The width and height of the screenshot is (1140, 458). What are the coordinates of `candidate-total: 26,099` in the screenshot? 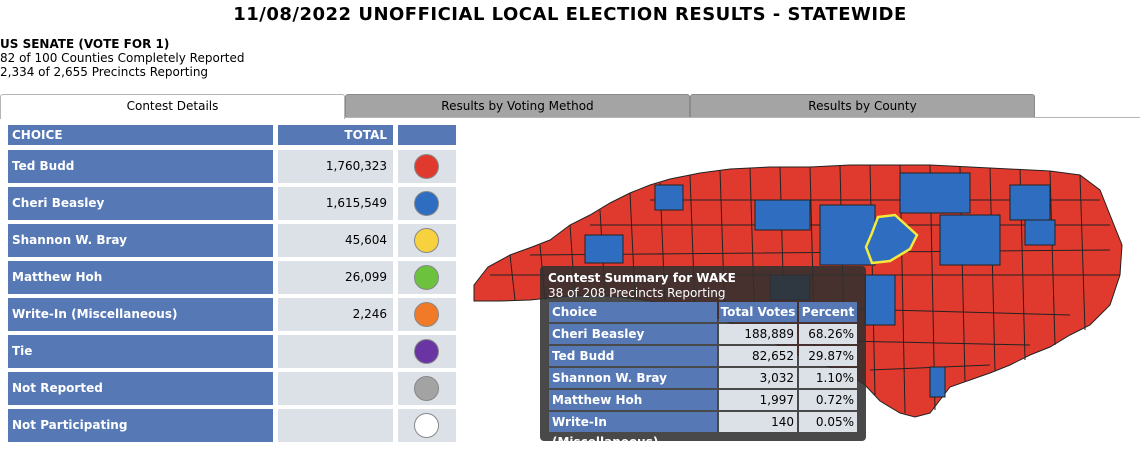 It's located at (335, 277).